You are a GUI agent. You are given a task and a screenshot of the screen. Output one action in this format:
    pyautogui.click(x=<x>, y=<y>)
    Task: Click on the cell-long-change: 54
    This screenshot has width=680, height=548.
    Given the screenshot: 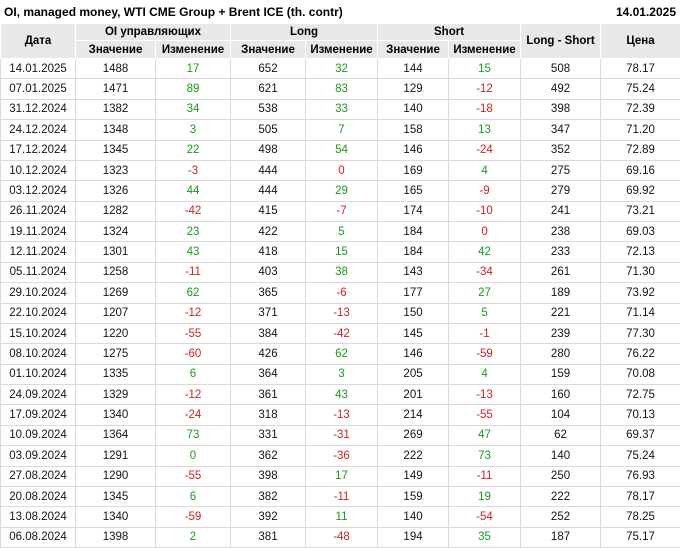 What is the action you would take?
    pyautogui.click(x=341, y=150)
    